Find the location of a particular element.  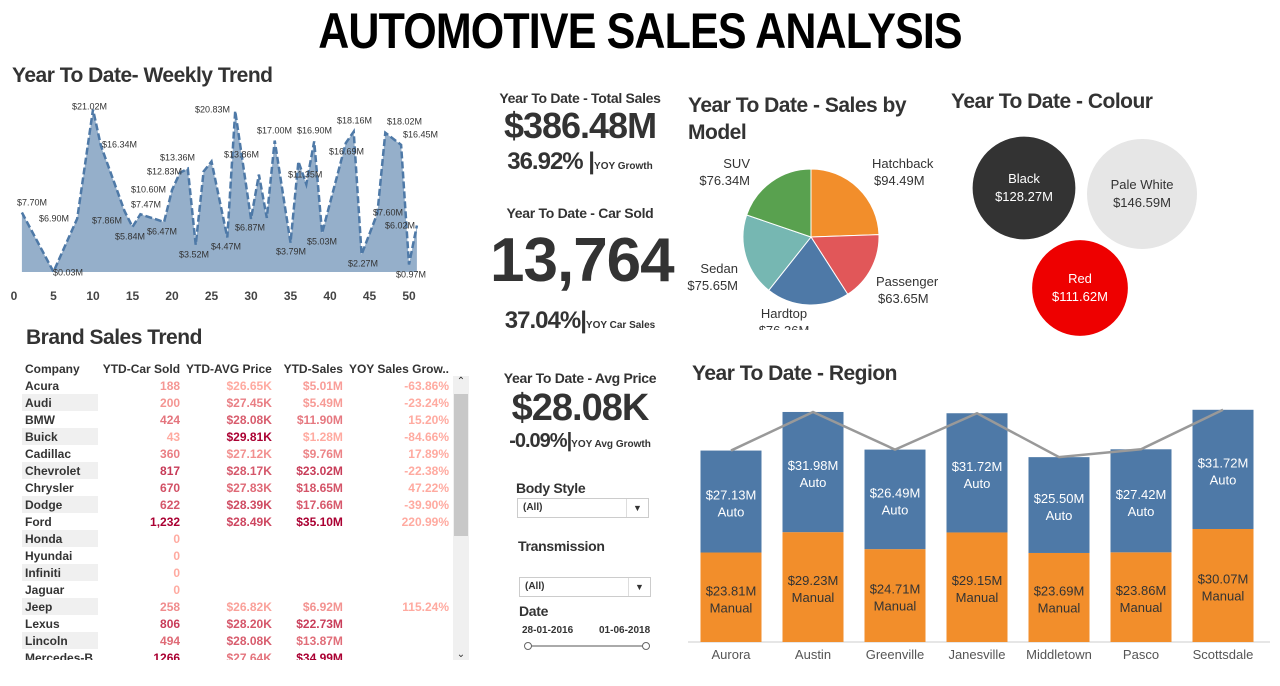

table-row: Honda 0 is located at coordinates (237, 538).